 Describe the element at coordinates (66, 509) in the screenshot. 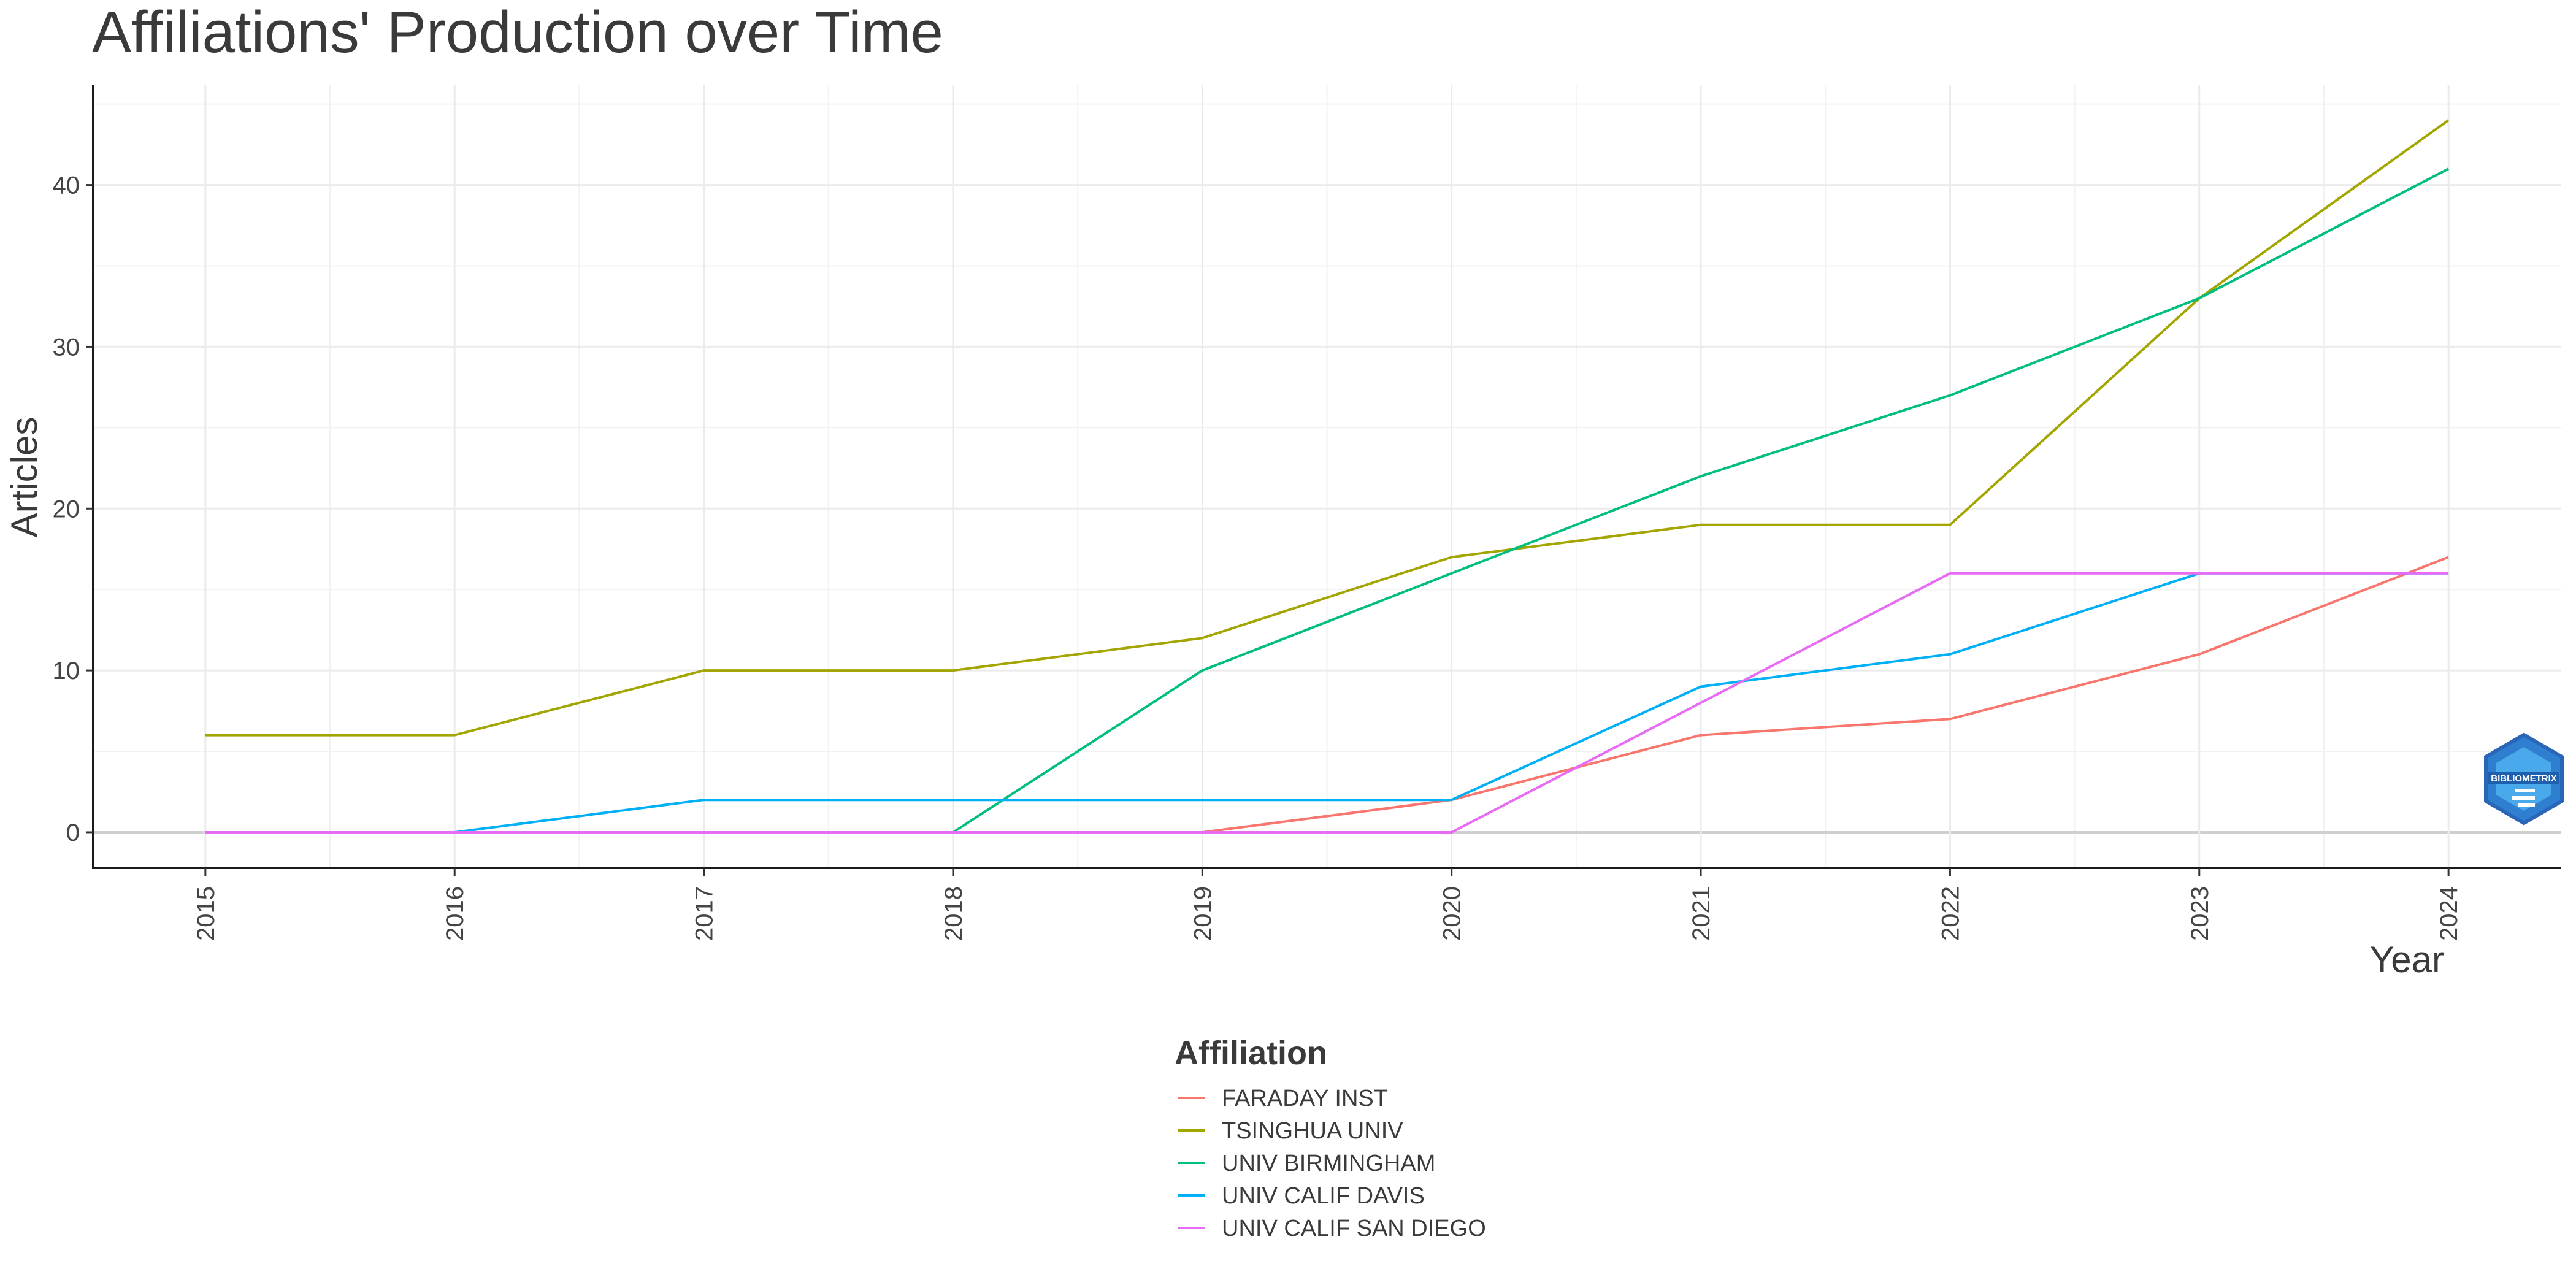

I see `y-tick-label: 20` at that location.